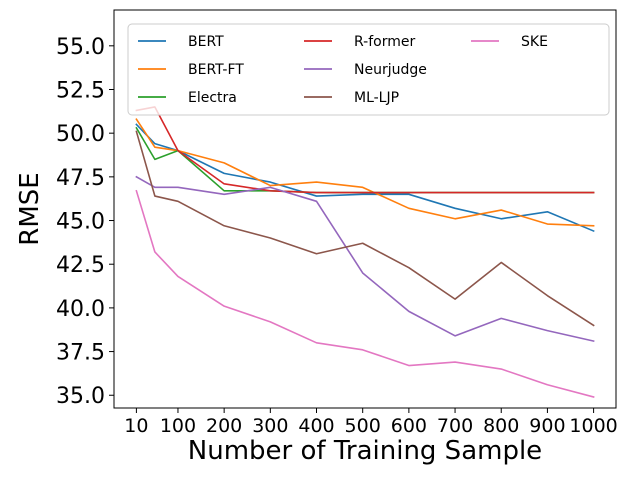  I want to click on y-tick-label: 55.0, so click(80, 47).